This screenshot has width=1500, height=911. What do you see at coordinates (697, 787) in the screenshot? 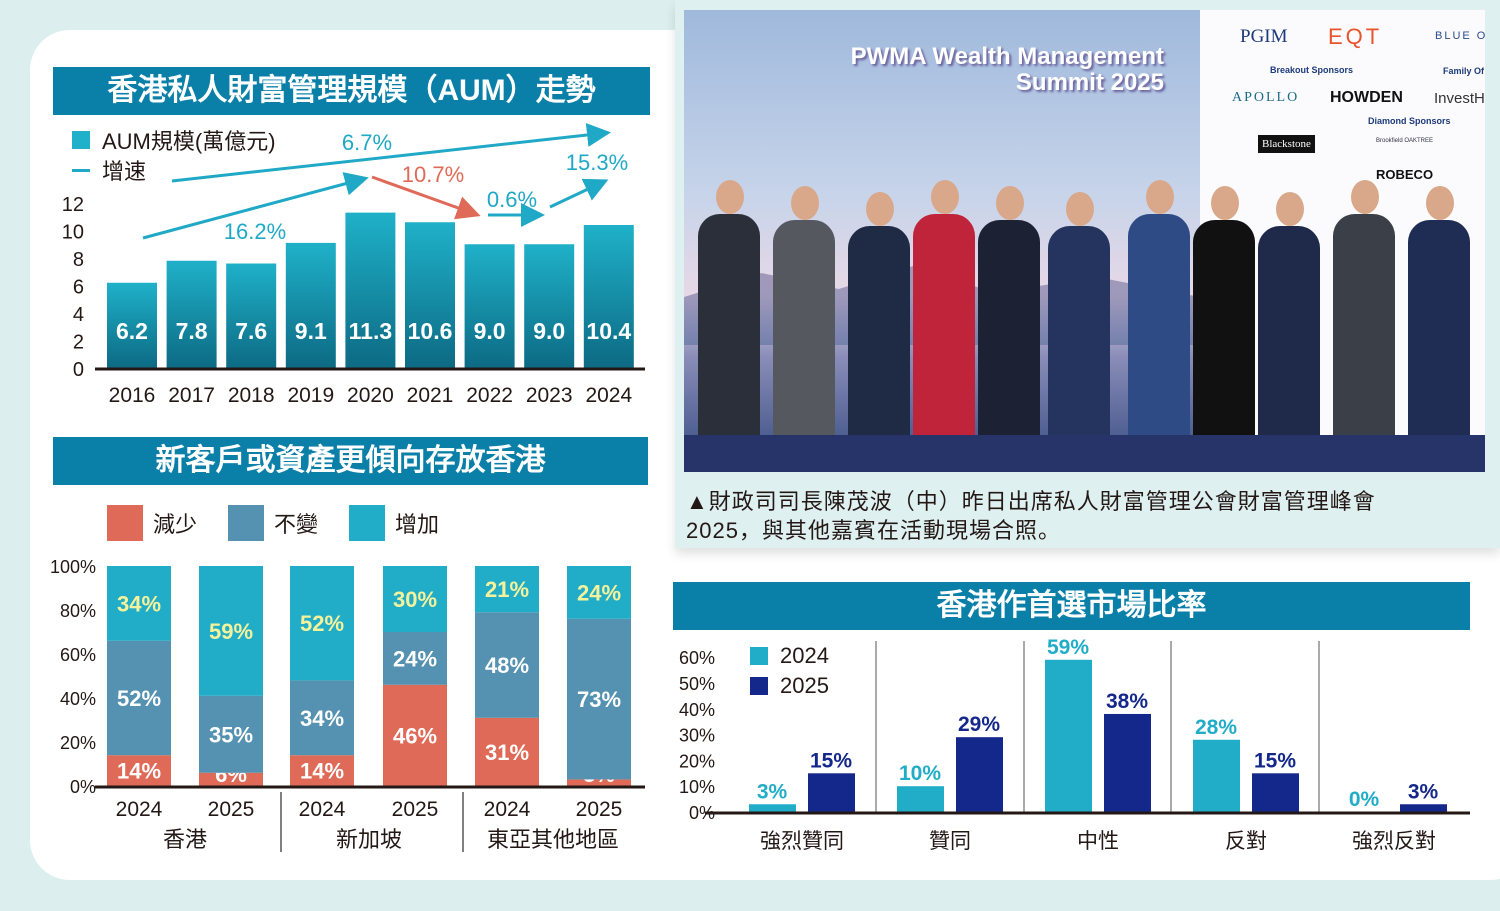
I see `y-tick-label: 10%` at bounding box center [697, 787].